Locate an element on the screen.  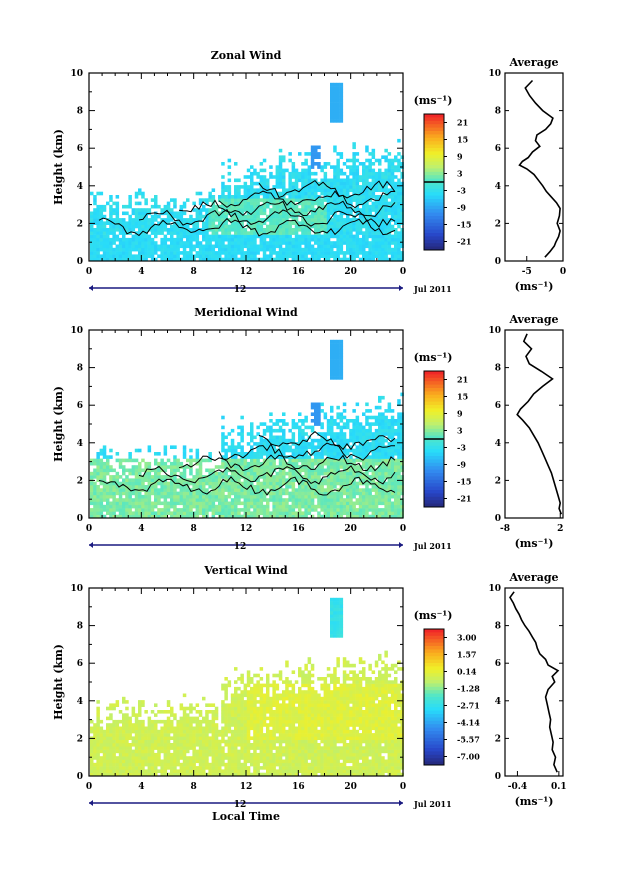
date-axis-arrow-left is located at coordinates (91, 288).